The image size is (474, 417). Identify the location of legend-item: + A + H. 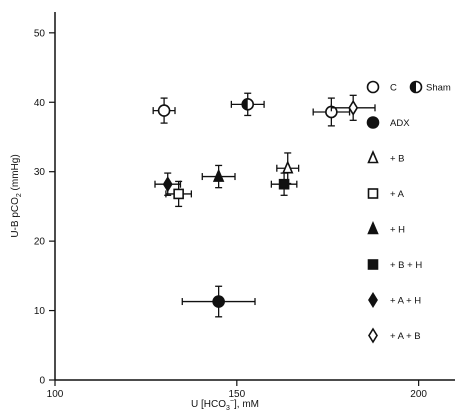
(394, 300).